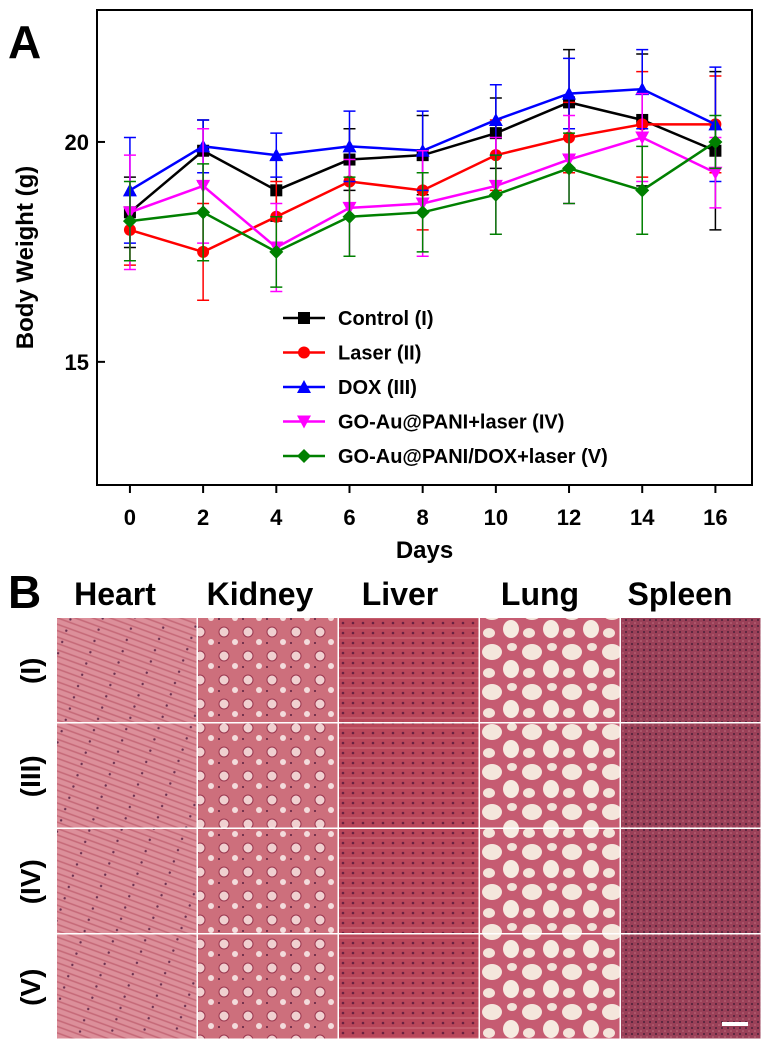  What do you see at coordinates (349, 517) in the screenshot?
I see `x-tick-label: 6` at bounding box center [349, 517].